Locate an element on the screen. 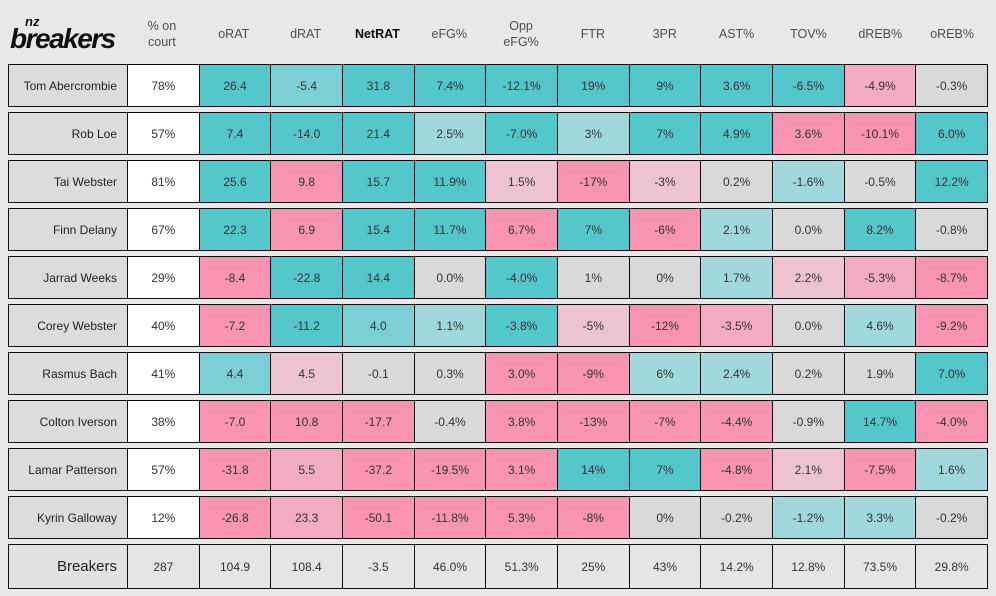  stat-cell-dRAT: -5.4 is located at coordinates (306, 85).